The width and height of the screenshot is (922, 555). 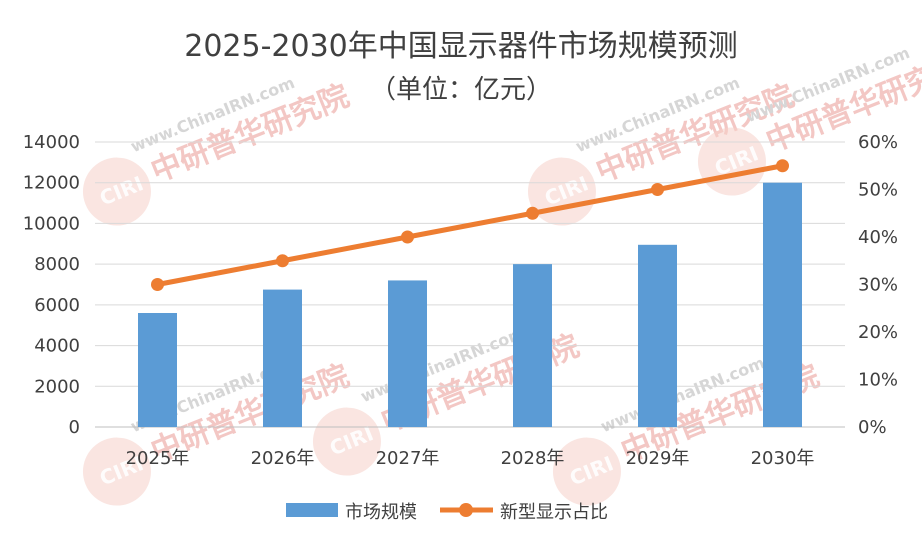 What do you see at coordinates (878, 380) in the screenshot?
I see `y-right-tick-label: 10%` at bounding box center [878, 380].